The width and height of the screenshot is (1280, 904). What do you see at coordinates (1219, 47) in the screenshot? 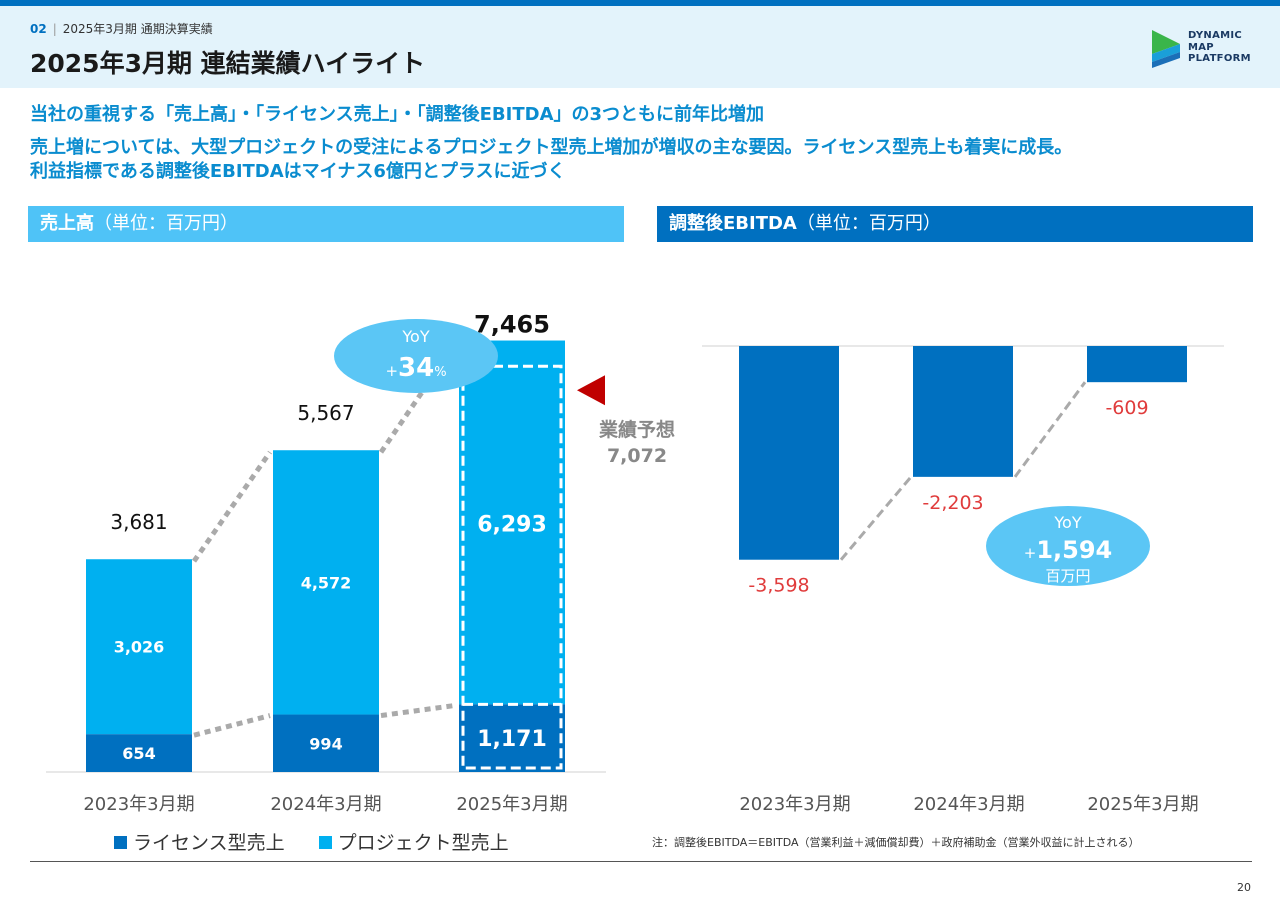
I see `logo-text: DYNAMIC MAP PLATFORM` at bounding box center [1219, 47].